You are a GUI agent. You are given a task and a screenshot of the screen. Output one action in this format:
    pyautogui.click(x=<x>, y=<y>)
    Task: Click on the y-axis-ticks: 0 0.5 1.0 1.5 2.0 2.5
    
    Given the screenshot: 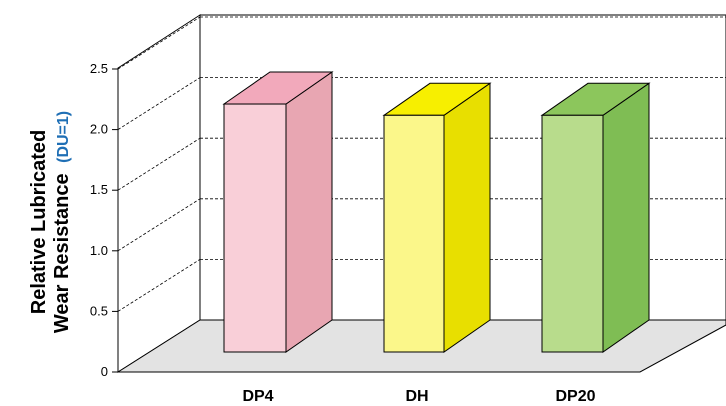 What is the action you would take?
    pyautogui.click(x=104, y=220)
    